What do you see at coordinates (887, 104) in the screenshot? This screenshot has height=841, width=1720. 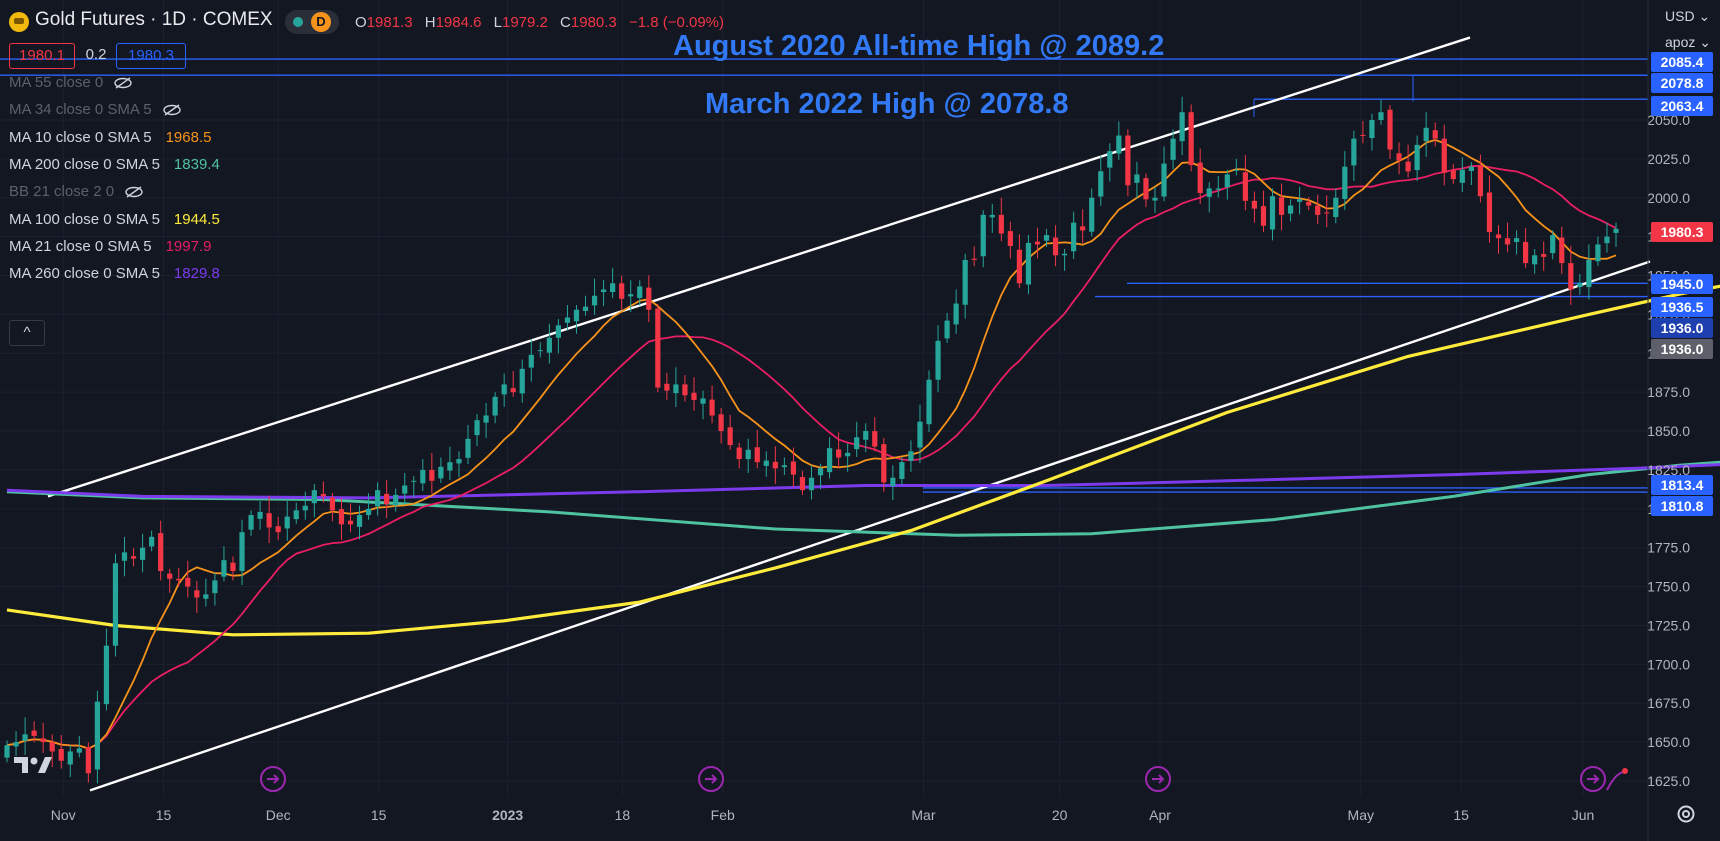 I see `annotation-mar2022-high: March 2022 High @ 2078.8` at bounding box center [887, 104].